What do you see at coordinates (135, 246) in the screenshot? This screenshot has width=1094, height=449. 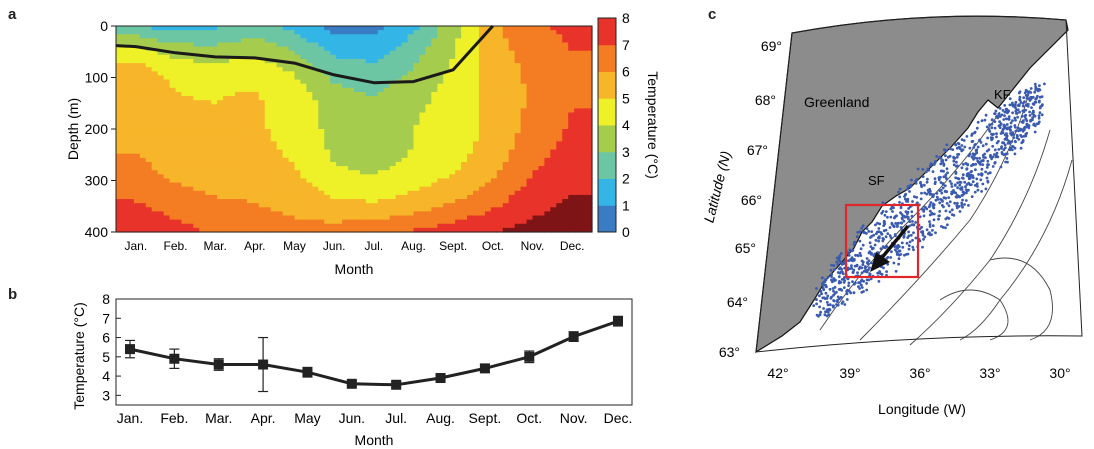 I see `x-tick-label: Jan.` at bounding box center [135, 246].